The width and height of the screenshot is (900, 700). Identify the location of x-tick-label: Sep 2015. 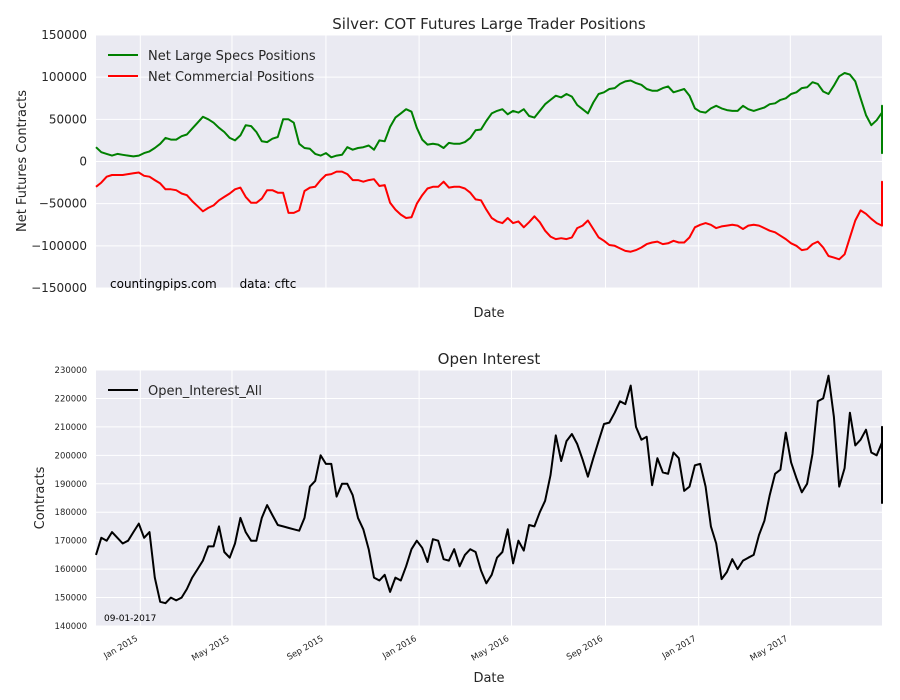
(305, 648).